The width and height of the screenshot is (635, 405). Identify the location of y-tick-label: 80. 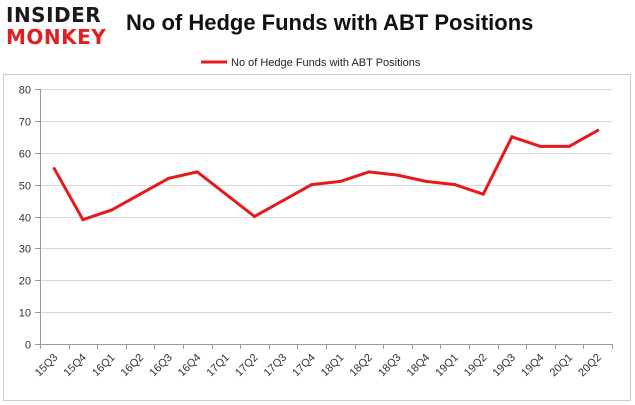
(25, 91).